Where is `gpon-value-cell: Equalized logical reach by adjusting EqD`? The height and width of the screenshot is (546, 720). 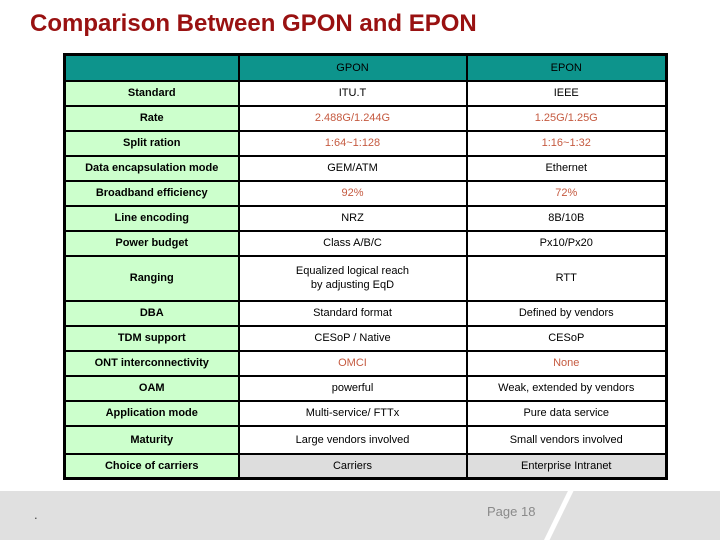 gpon-value-cell: Equalized logical reach by adjusting EqD is located at coordinates (352, 278).